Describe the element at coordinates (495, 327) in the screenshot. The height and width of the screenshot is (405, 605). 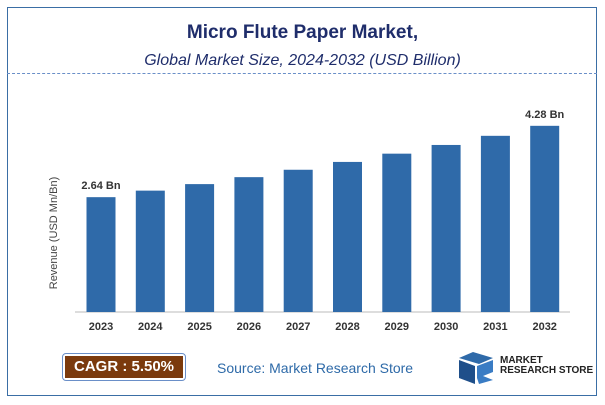
I see `x-tick-2031: 2031` at that location.